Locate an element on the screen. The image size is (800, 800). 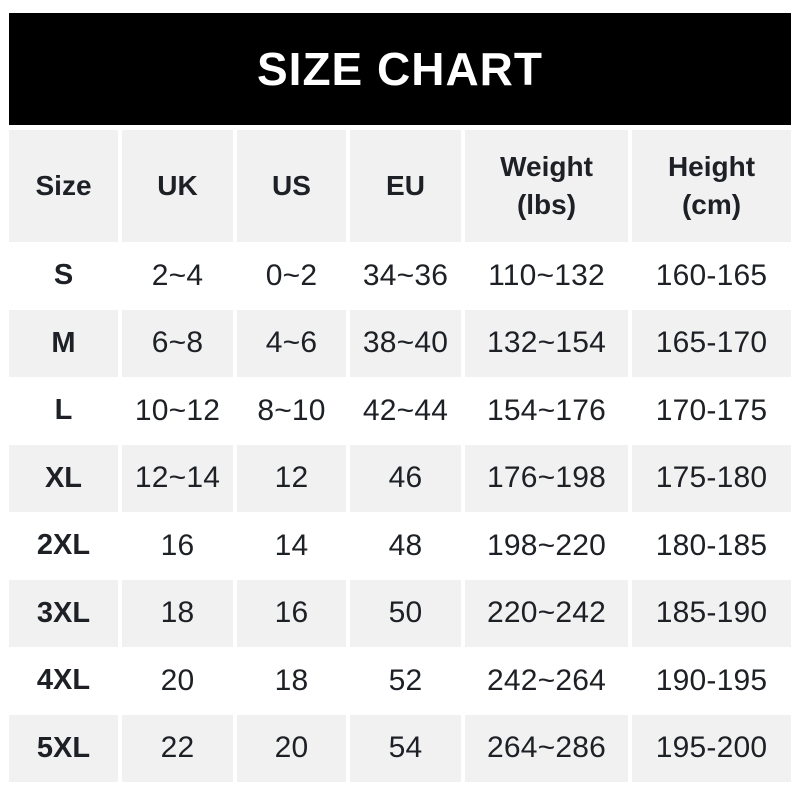
eu-cell: 54 is located at coordinates (404, 748).